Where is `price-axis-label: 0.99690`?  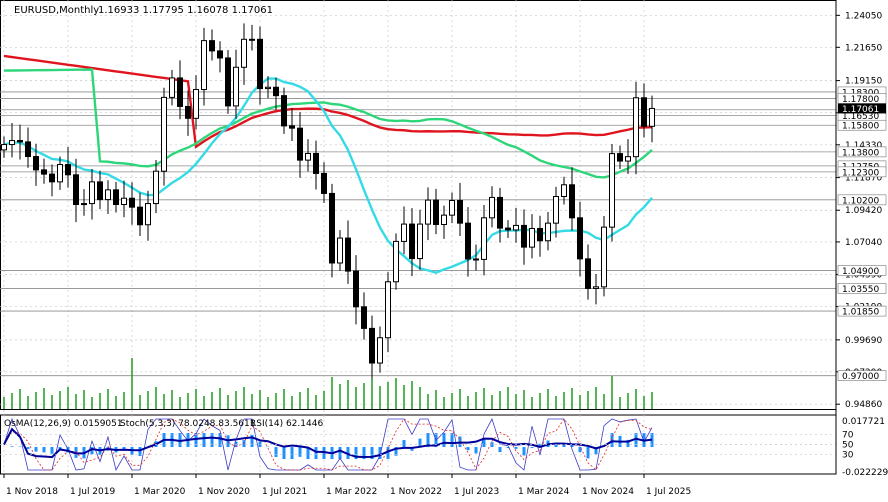
price-axis-label: 0.99690 is located at coordinates (863, 341).